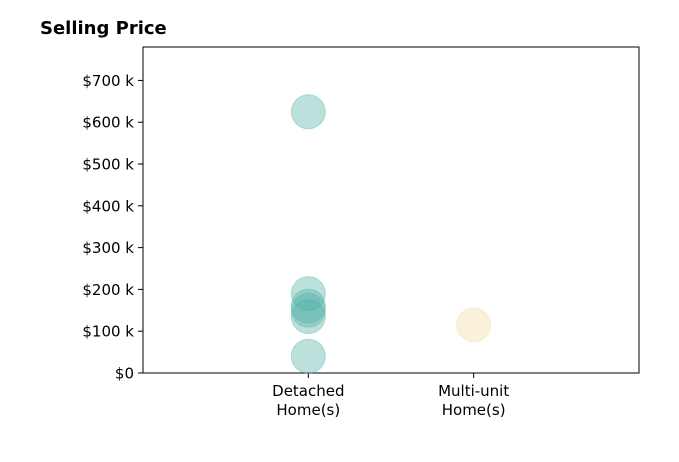  Describe the element at coordinates (108, 81) in the screenshot. I see `y-tick-label: $700 k` at that location.